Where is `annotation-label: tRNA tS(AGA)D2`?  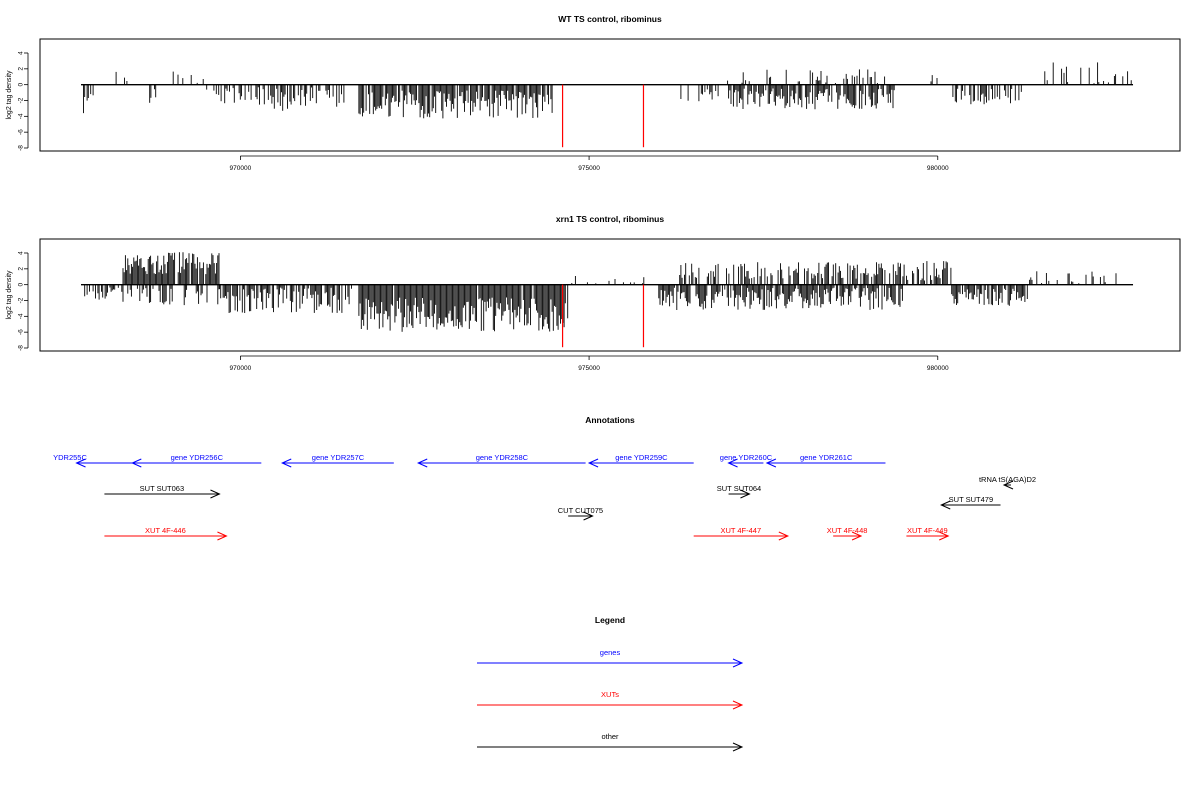
annotation-label: tRNA tS(AGA)D2 is located at coordinates (1007, 479).